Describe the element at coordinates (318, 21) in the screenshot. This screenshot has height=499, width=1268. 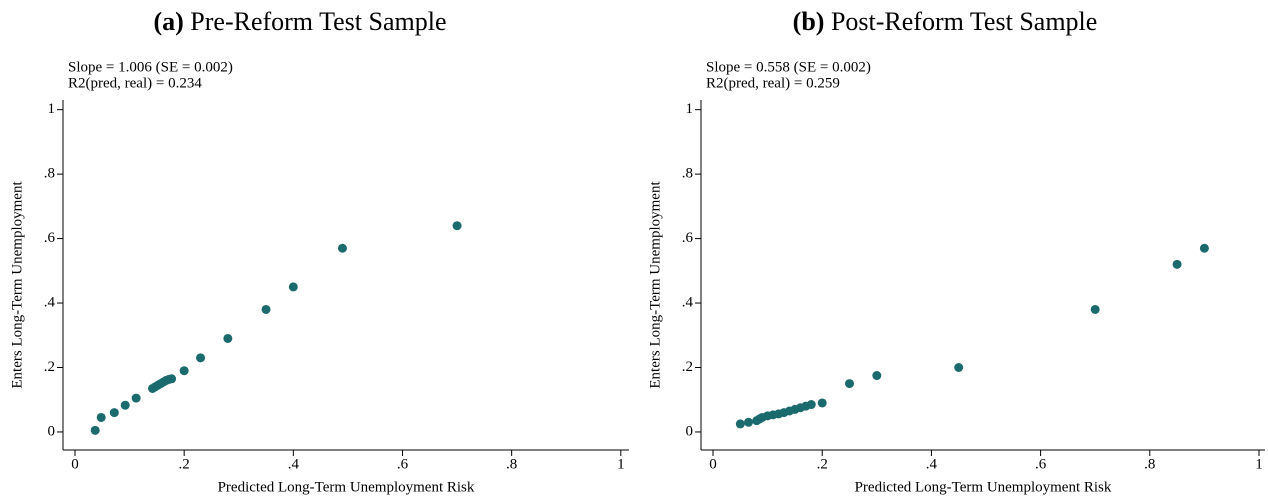
I see `title-text: Pre-Reform Test Sample` at that location.